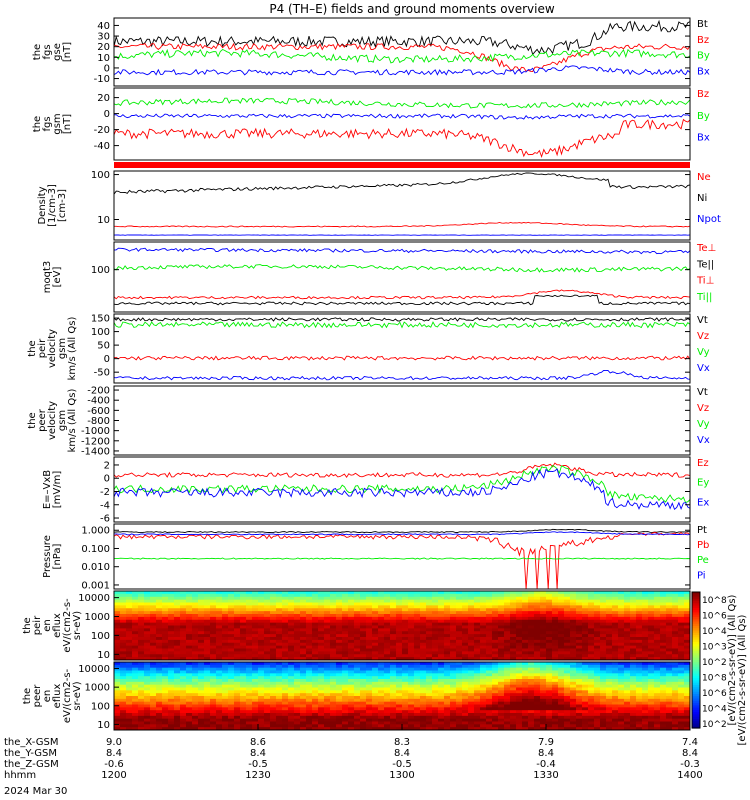  What do you see at coordinates (696, 707) in the screenshot?
I see `colorbar-cell` at bounding box center [696, 707].